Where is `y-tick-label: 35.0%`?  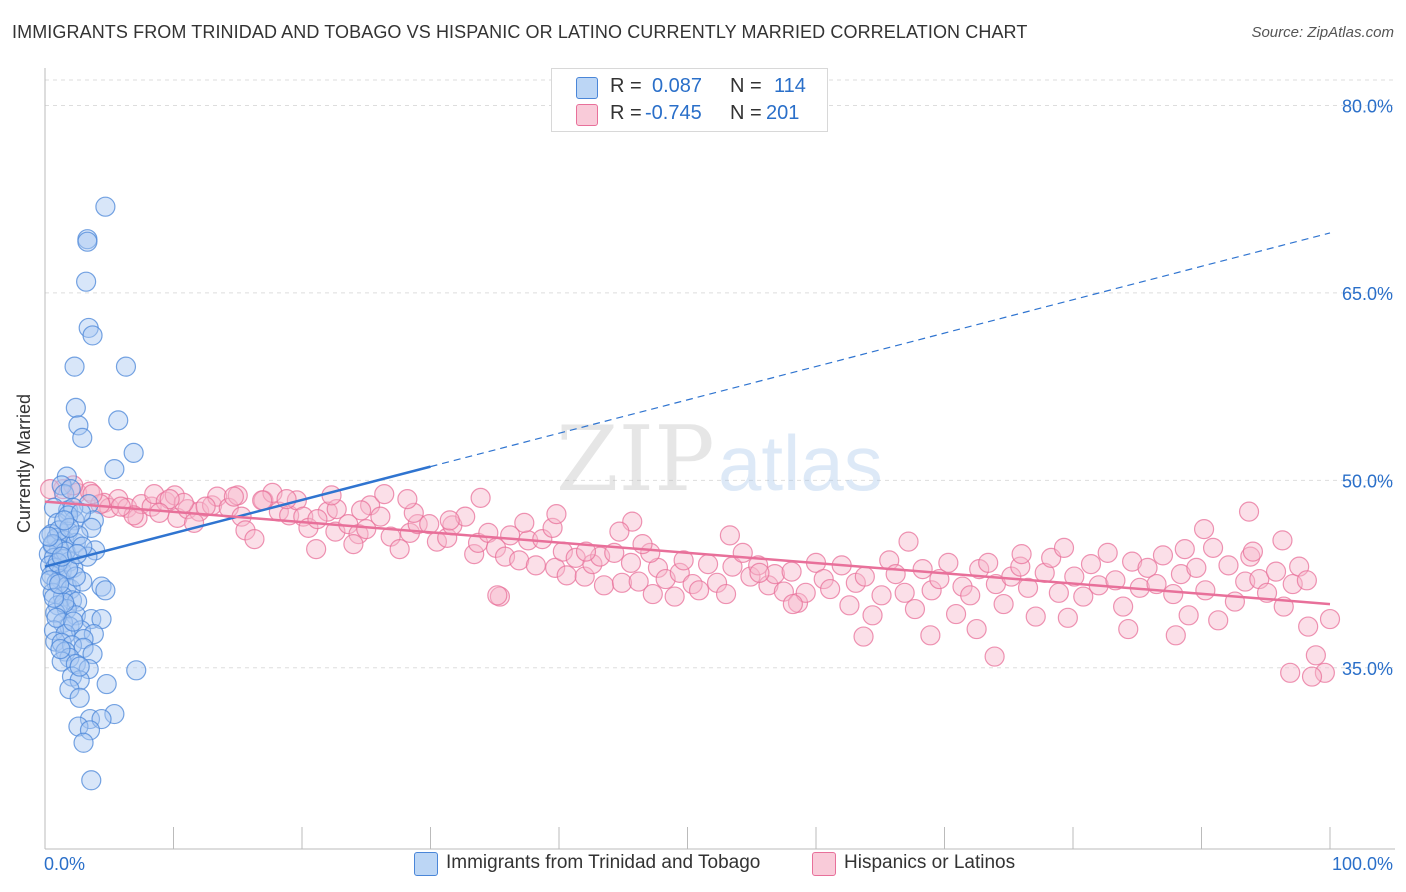
y-tick-label: 35.0% is located at coordinates (1367, 669).